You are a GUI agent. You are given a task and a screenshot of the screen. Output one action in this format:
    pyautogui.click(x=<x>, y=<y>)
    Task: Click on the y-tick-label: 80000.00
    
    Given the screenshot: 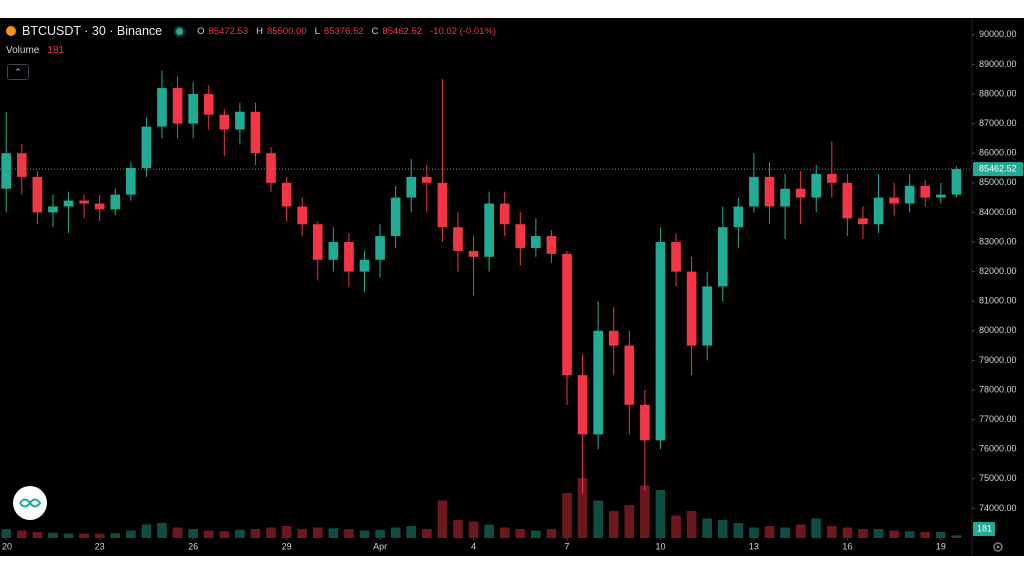 What is the action you would take?
    pyautogui.click(x=998, y=330)
    